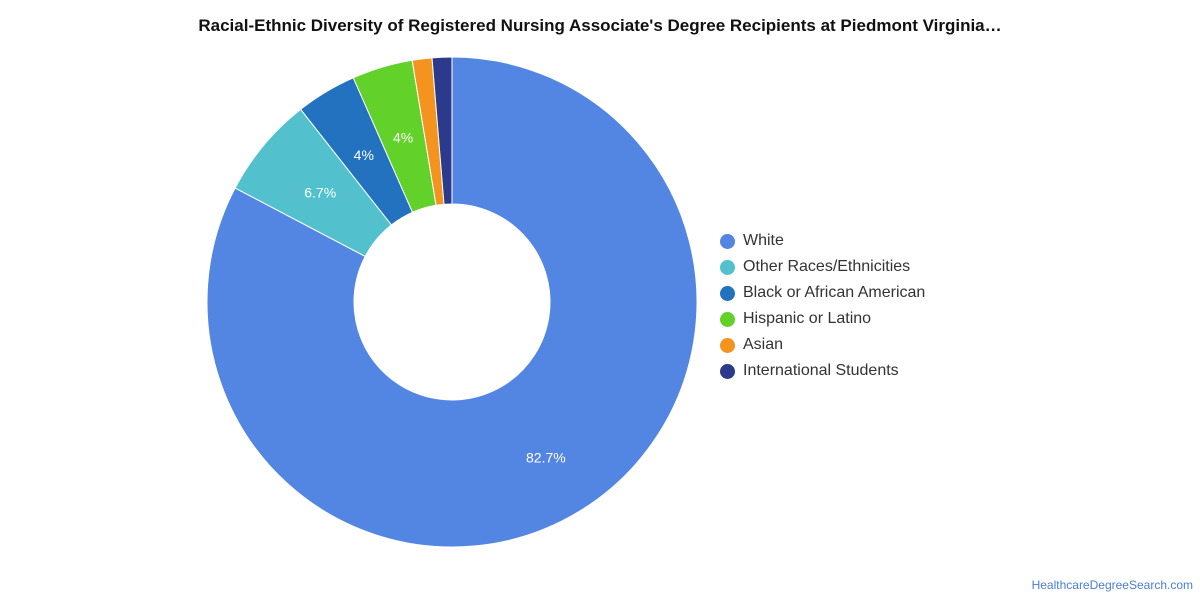 This screenshot has height=600, width=1200. What do you see at coordinates (827, 266) in the screenshot?
I see `legend-label: Other Races/Ethnicities` at bounding box center [827, 266].